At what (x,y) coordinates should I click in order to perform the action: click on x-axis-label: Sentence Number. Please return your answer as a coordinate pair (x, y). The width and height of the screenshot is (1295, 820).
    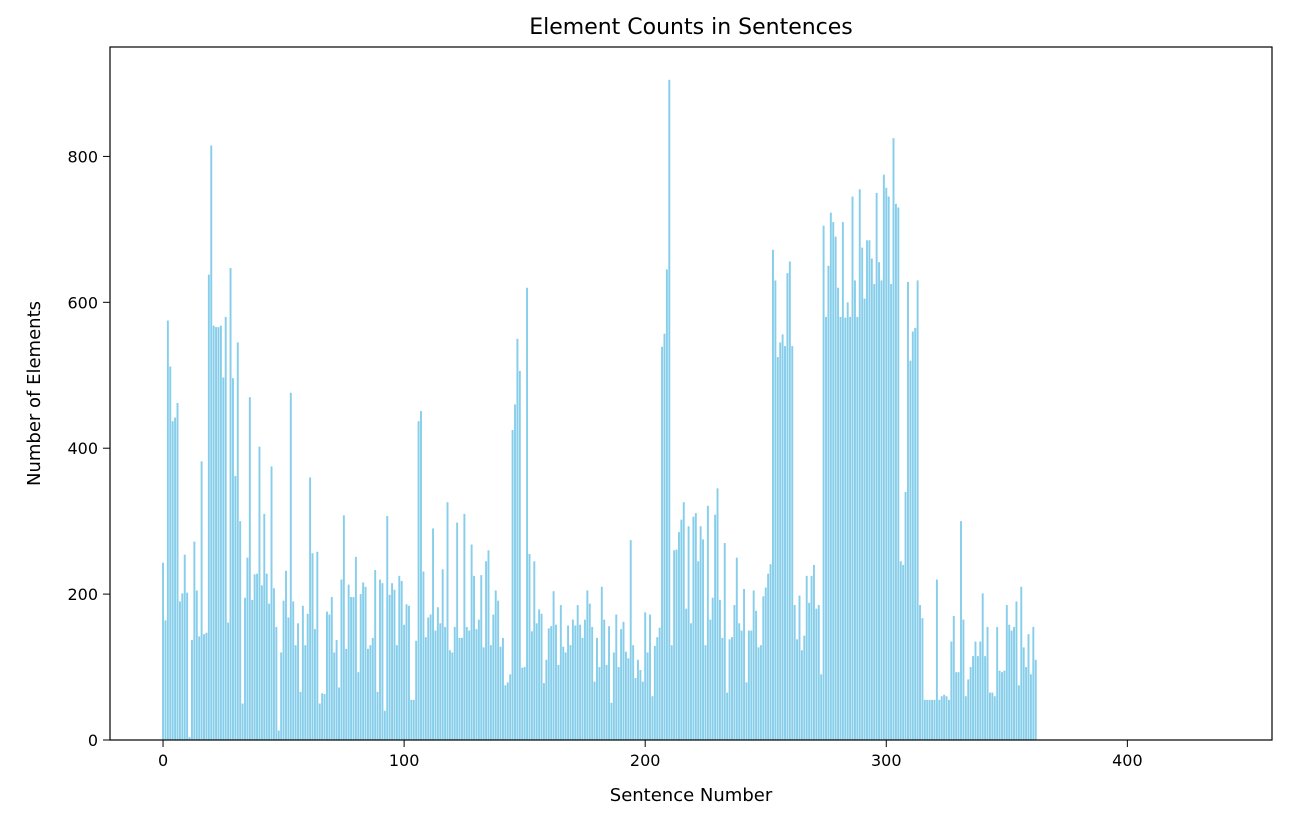
    Looking at the image, I should click on (691, 795).